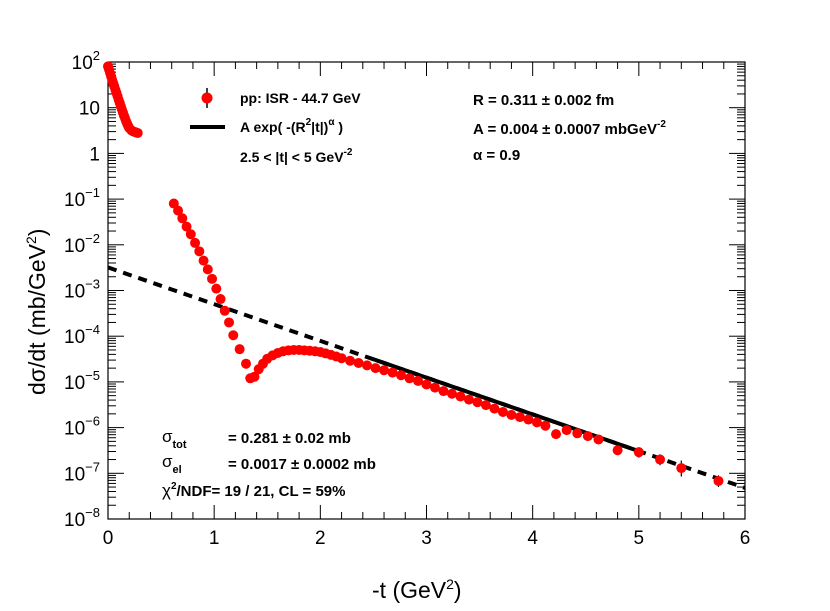 This screenshot has height=611, width=830. What do you see at coordinates (82, 427) in the screenshot?
I see `y-tick-label: 10⁻⁶` at bounding box center [82, 427].